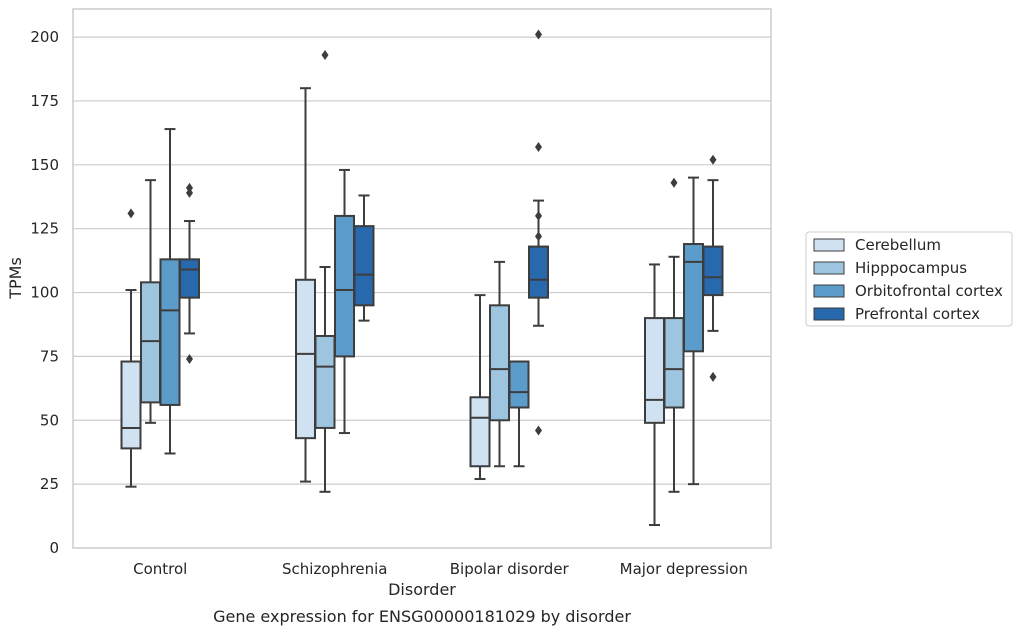 The image size is (1023, 634). I want to click on y-tick-labels: 0 25 50 75 100 125 150 175 200, so click(44, 292).